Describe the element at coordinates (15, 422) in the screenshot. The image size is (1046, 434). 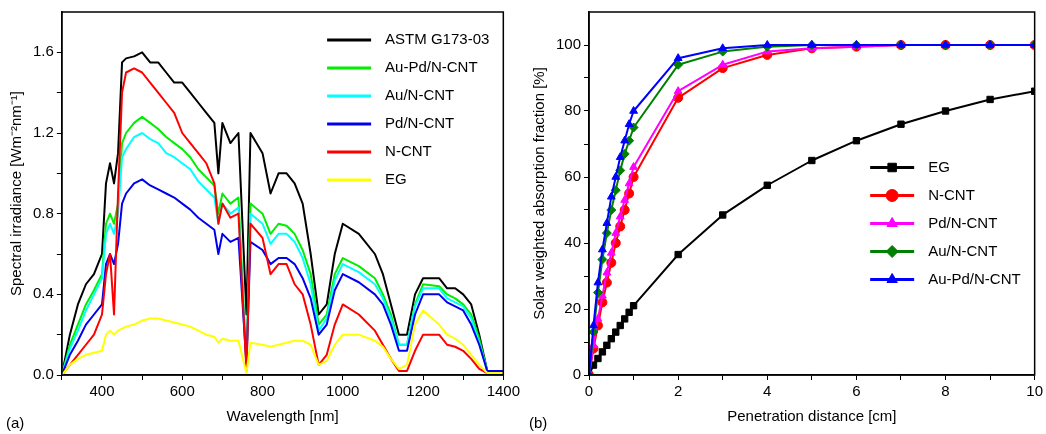
I see `text: (a)` at that location.